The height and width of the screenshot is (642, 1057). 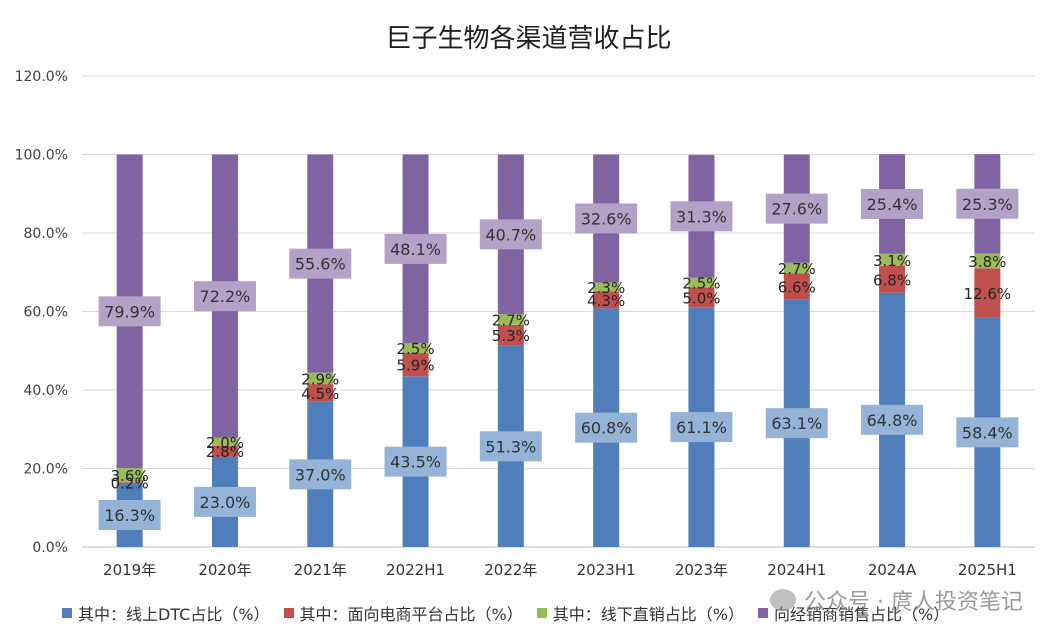 What do you see at coordinates (46, 391) in the screenshot?
I see `y-tick-label: 40.0%` at bounding box center [46, 391].